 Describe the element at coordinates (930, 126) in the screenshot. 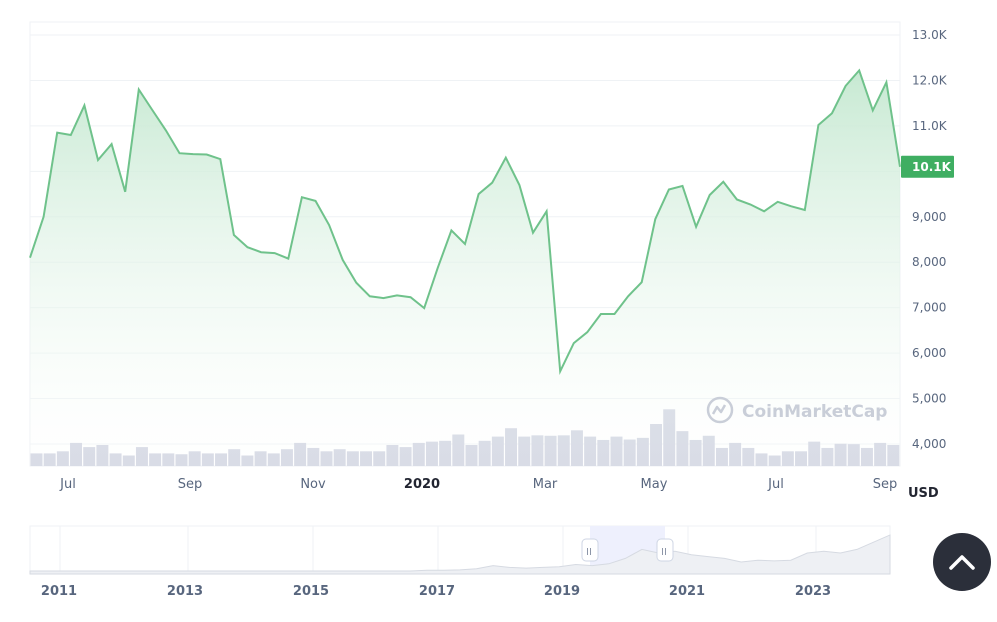

I see `y-tick-label: 11.0K` at that location.